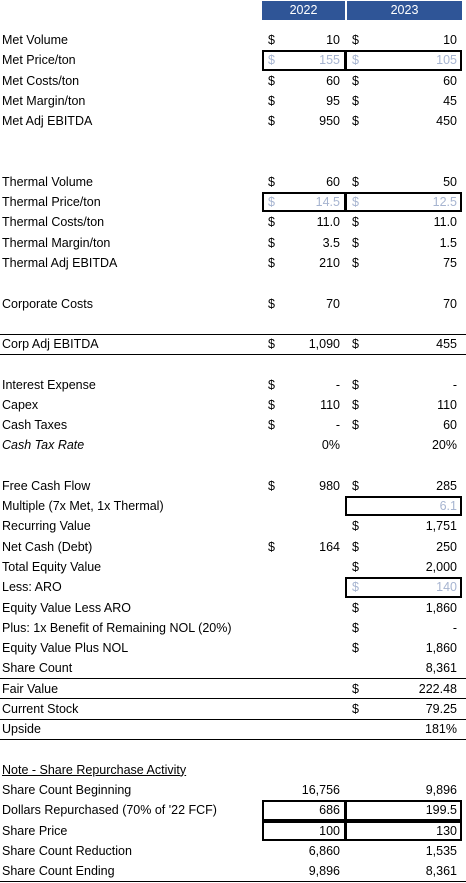 The height and width of the screenshot is (883, 466). Describe the element at coordinates (333, 100) in the screenshot. I see `value-2022: 95` at that location.